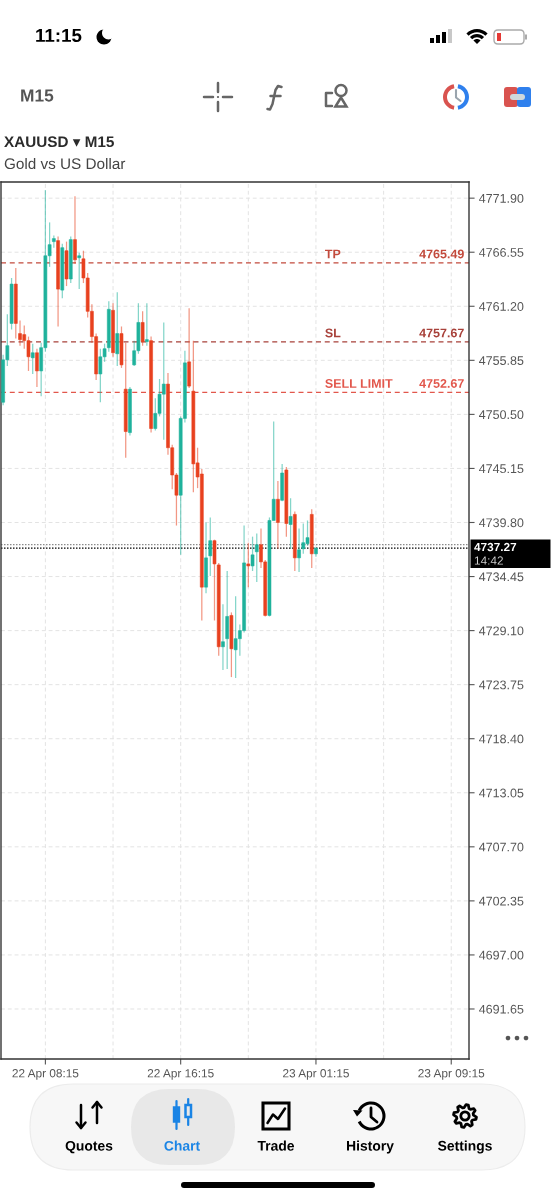 The image size is (555, 1200). What do you see at coordinates (45, 1074) in the screenshot?
I see `x-tick-label: 22 Apr 08:15` at bounding box center [45, 1074].